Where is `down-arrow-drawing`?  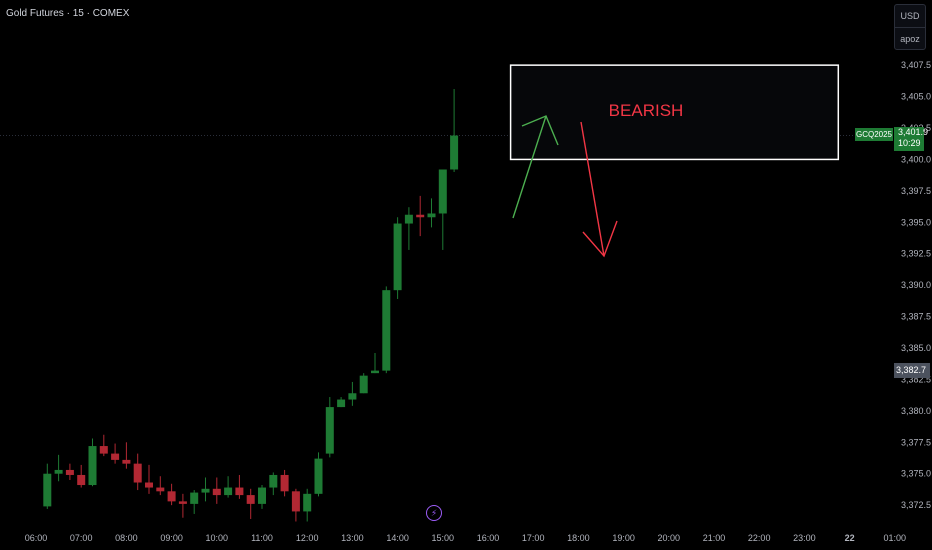 down-arrow-drawing is located at coordinates (592, 189).